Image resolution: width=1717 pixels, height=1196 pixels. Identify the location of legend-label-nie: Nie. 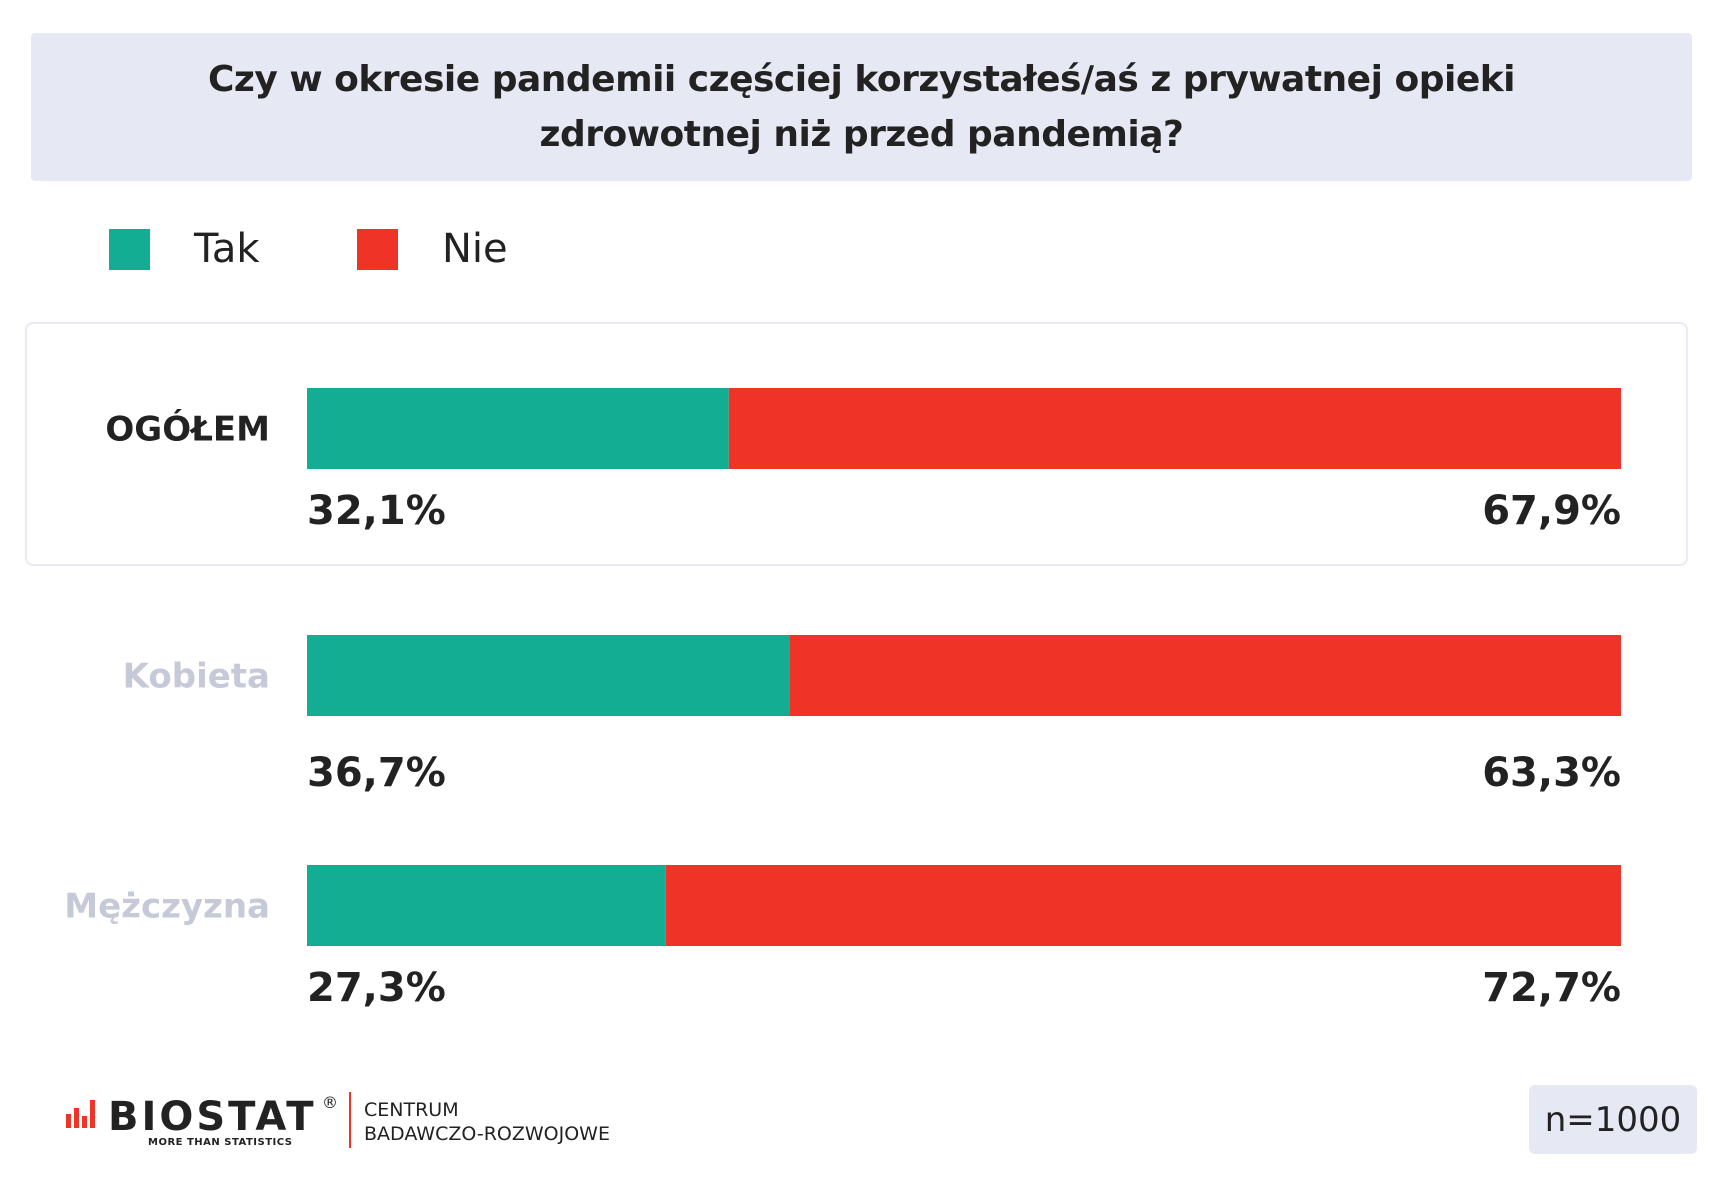
(475, 249).